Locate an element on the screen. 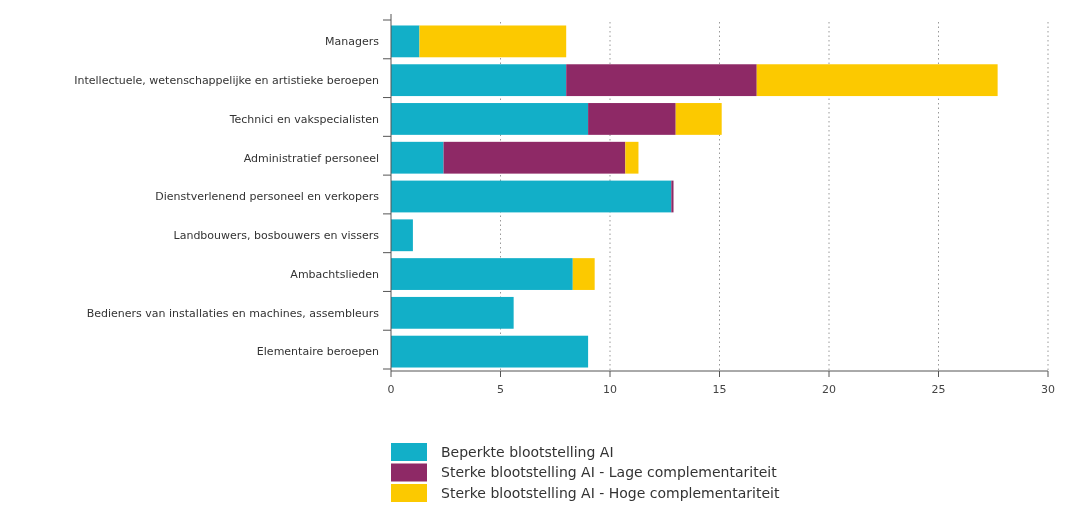  y-tick-label: Ambachtslieden is located at coordinates (335, 274).